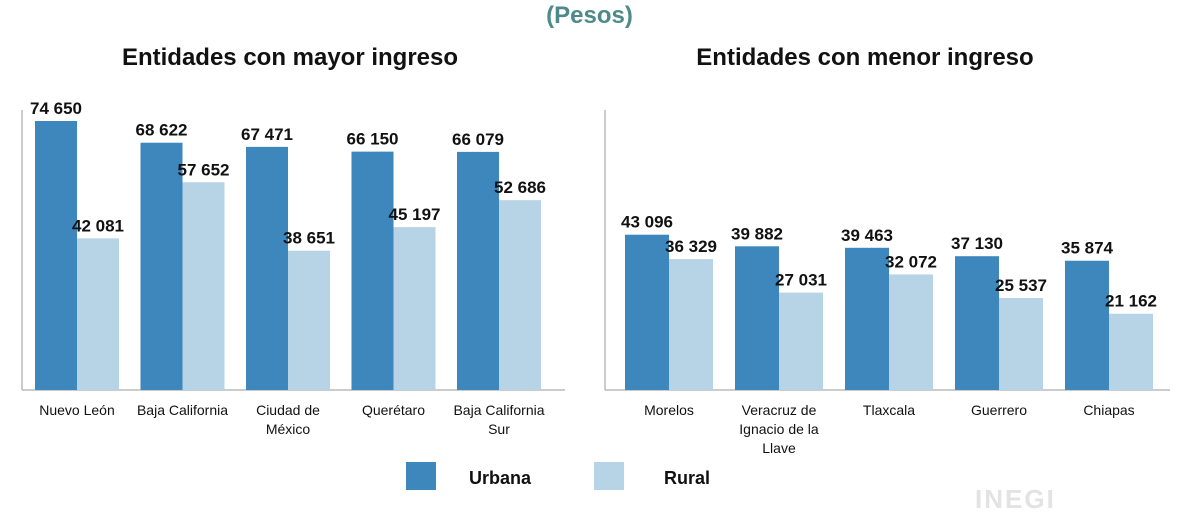 The image size is (1179, 515). Describe the element at coordinates (867, 235) in the screenshot. I see `right-data-label-urbana-2: 39 463` at that location.